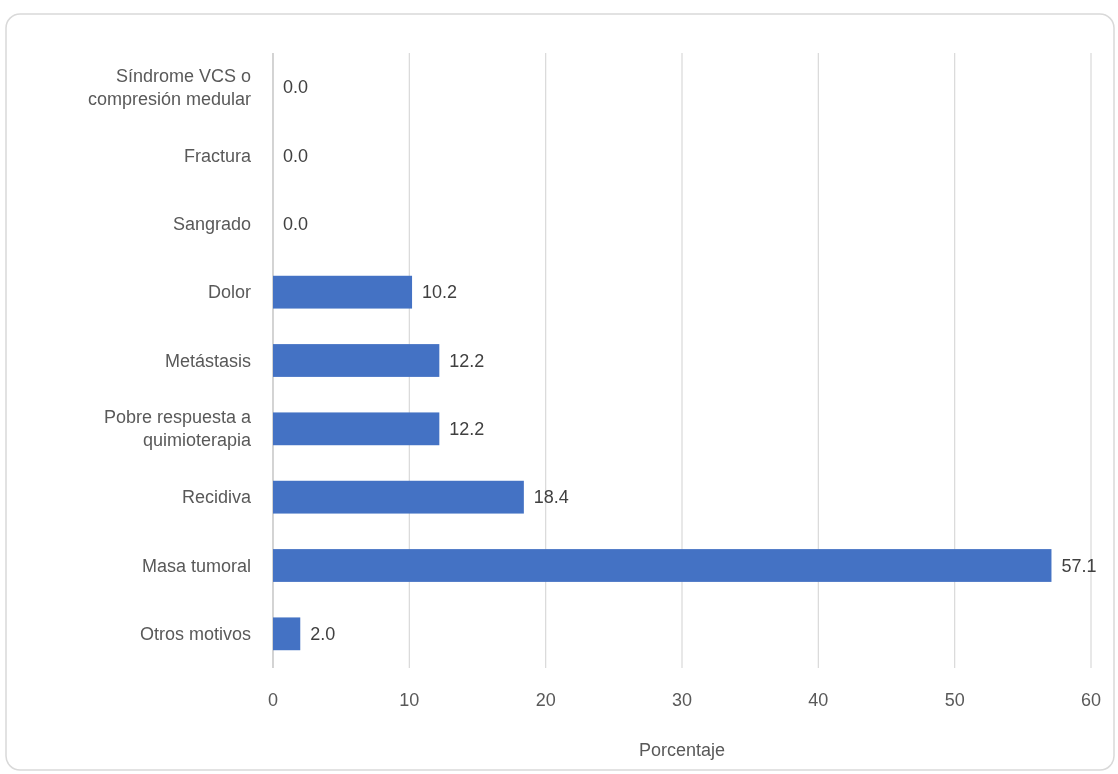  I want to click on x-tick-label: 20, so click(545, 700).